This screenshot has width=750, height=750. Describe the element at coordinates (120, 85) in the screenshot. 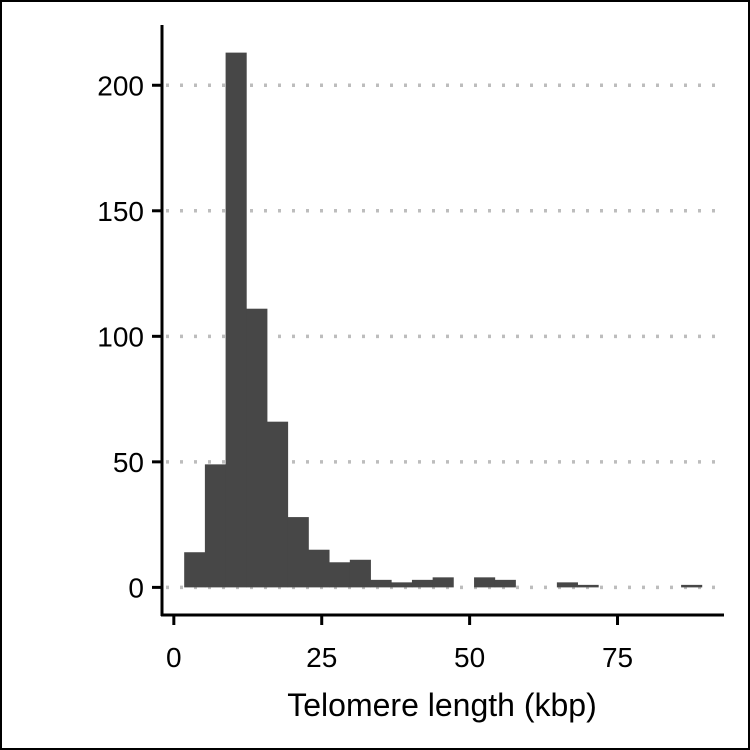

I see `y-tick-label-200: 200` at that location.